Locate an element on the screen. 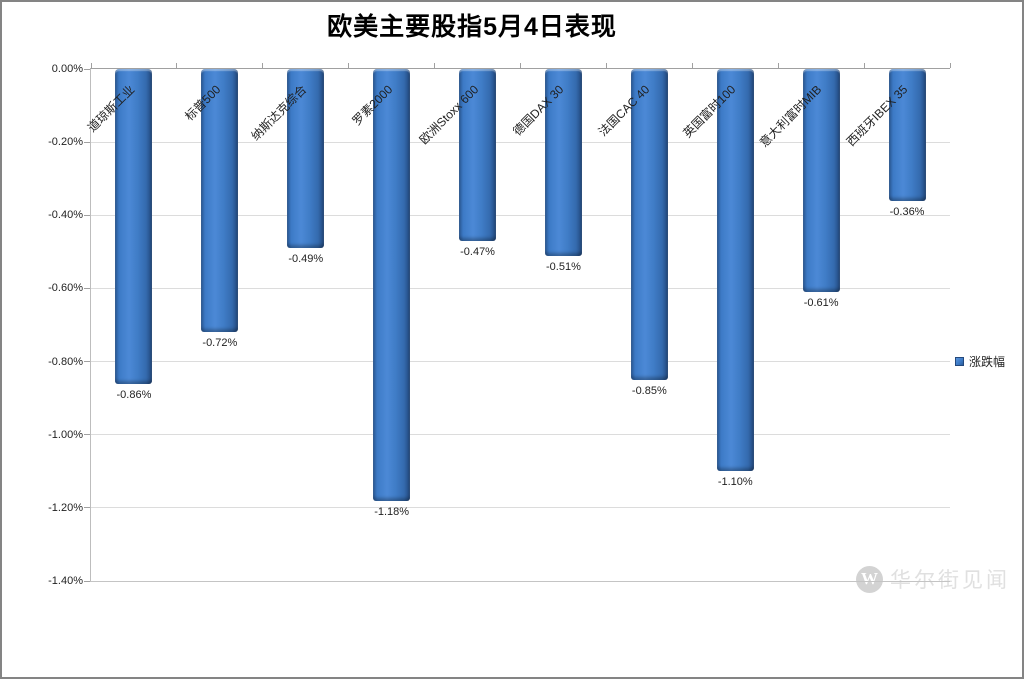  watermark-text: 华尔街见闻 is located at coordinates (950, 580).